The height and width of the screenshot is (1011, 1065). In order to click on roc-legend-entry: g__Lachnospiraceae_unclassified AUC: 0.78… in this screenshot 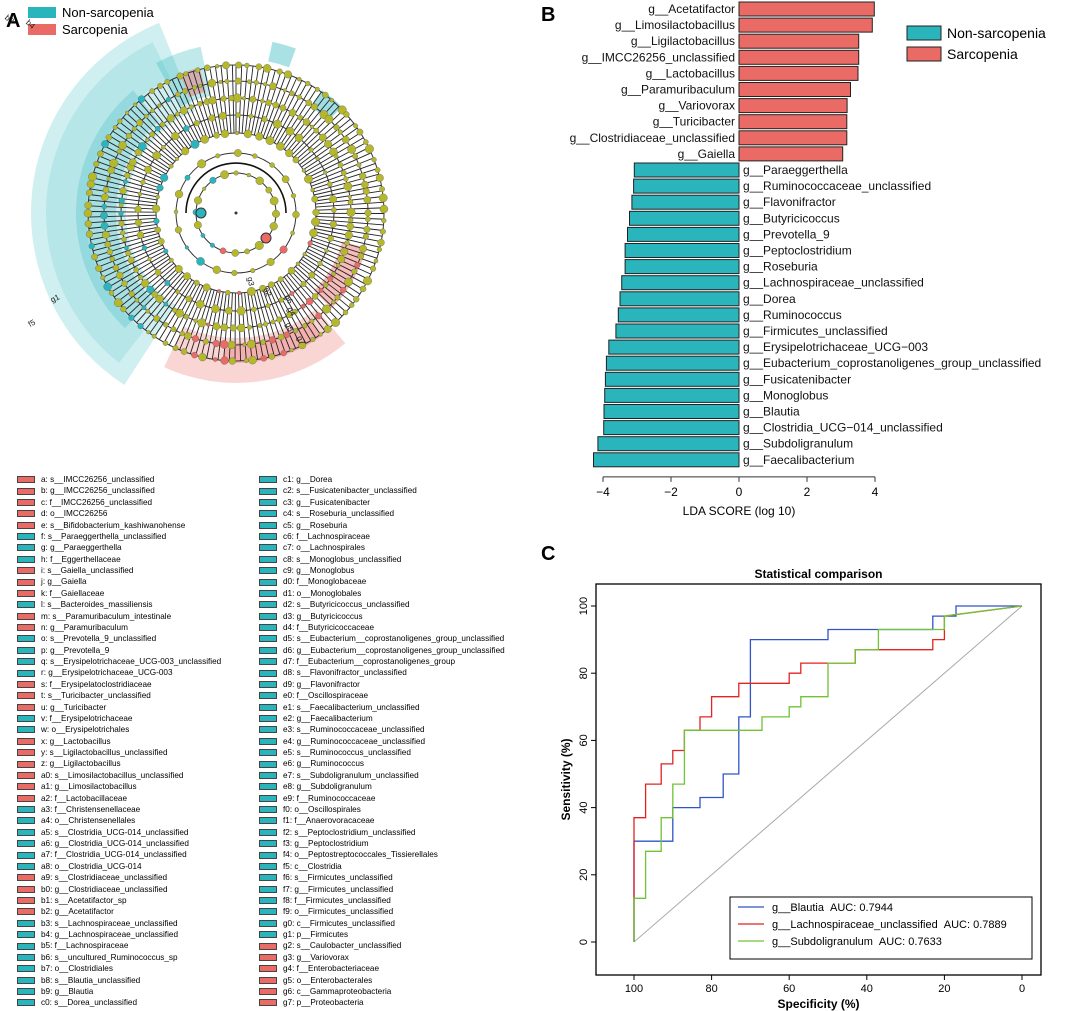, I will do `click(889, 925)`.